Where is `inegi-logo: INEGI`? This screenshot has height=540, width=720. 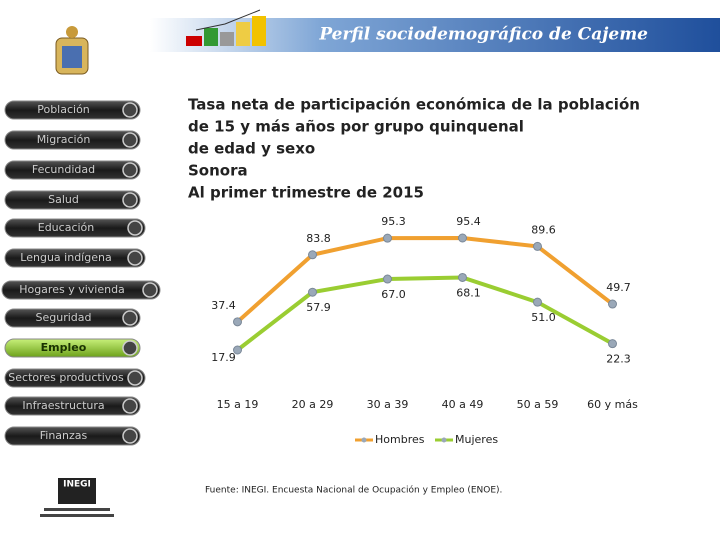 inegi-logo: INEGI is located at coordinates (77, 497).